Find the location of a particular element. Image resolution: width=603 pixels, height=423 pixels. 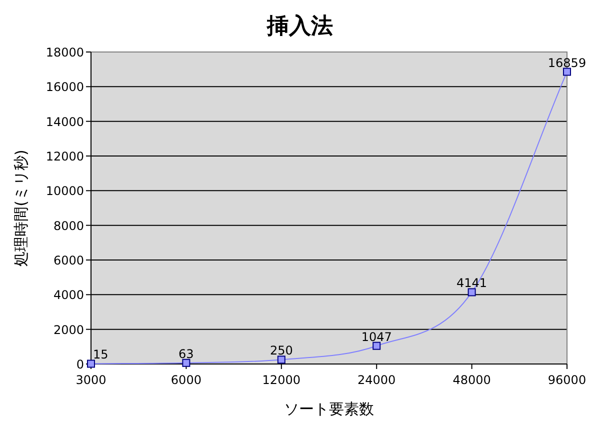

y-tick-label: 12000 is located at coordinates (65, 157).